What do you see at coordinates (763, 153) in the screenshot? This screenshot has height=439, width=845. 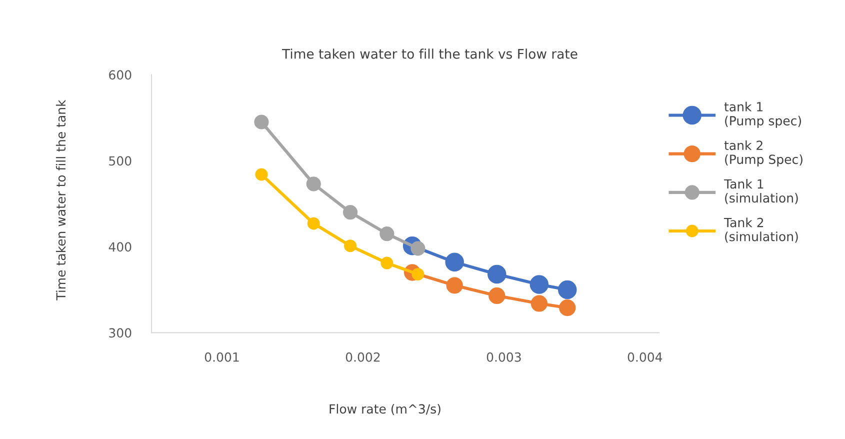 I see `legend-label: tank 2 (Pump Spec)` at bounding box center [763, 153].